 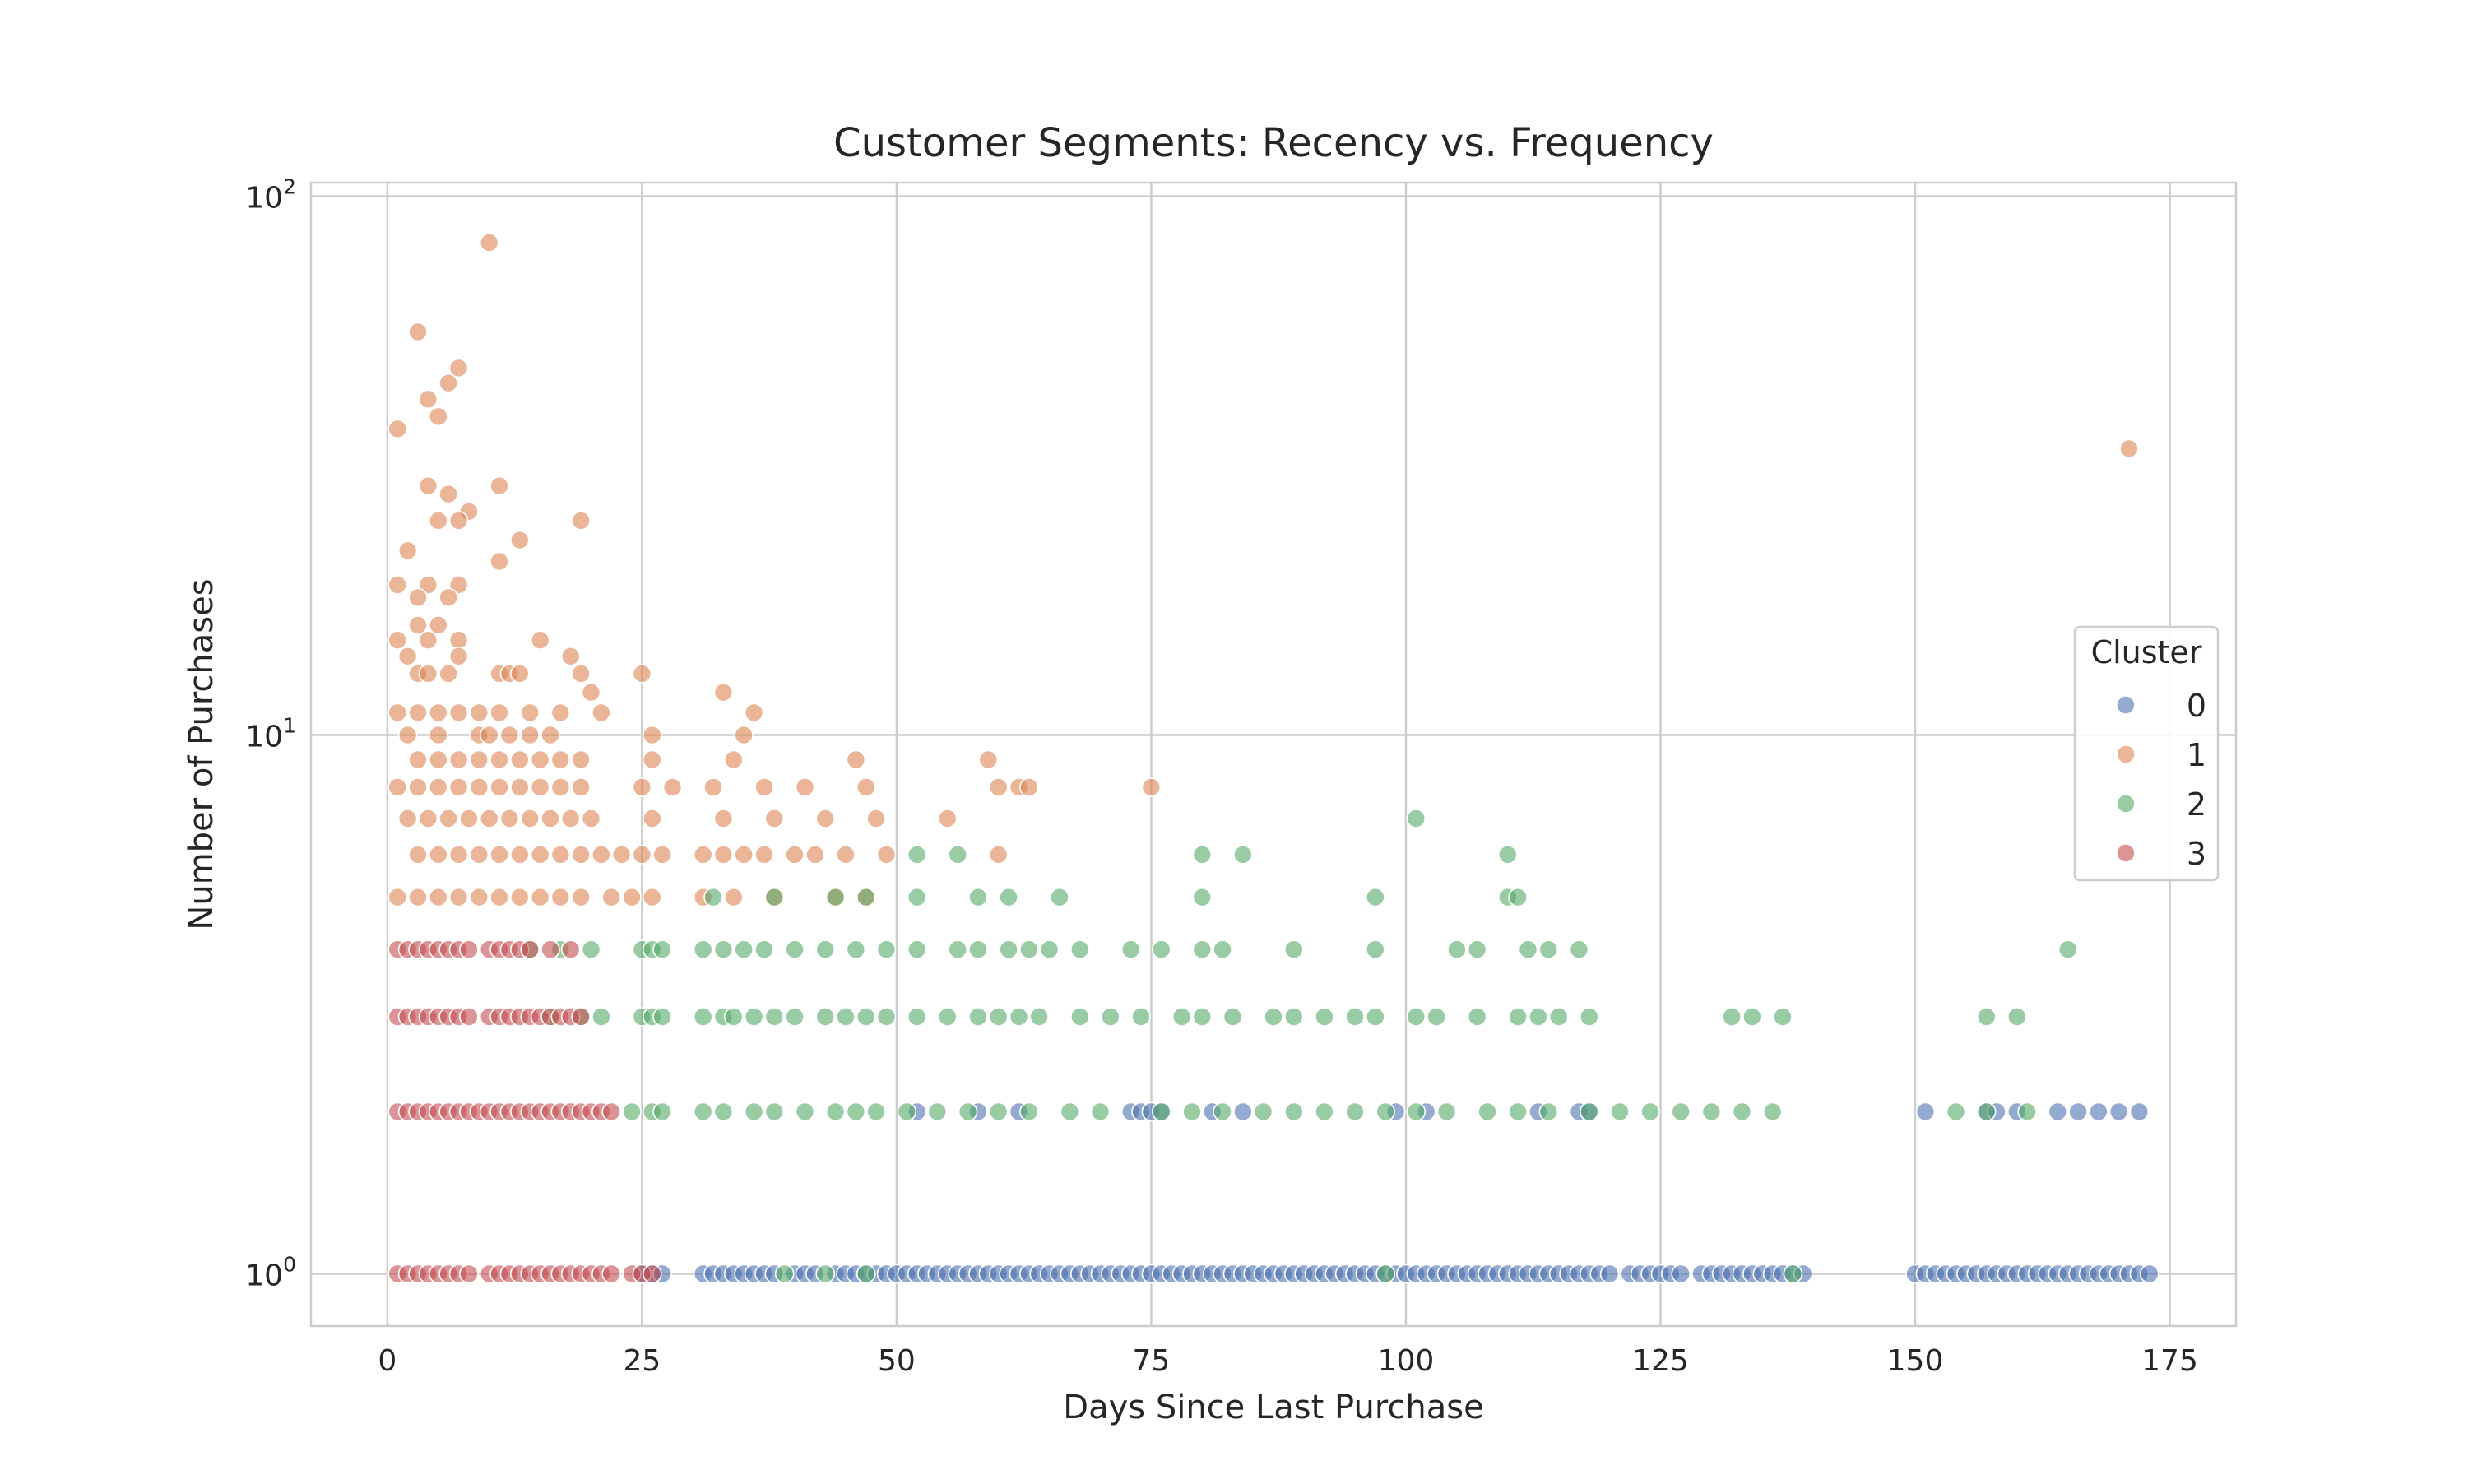 I want to click on legend-title: Cluster, so click(x=2146, y=652).